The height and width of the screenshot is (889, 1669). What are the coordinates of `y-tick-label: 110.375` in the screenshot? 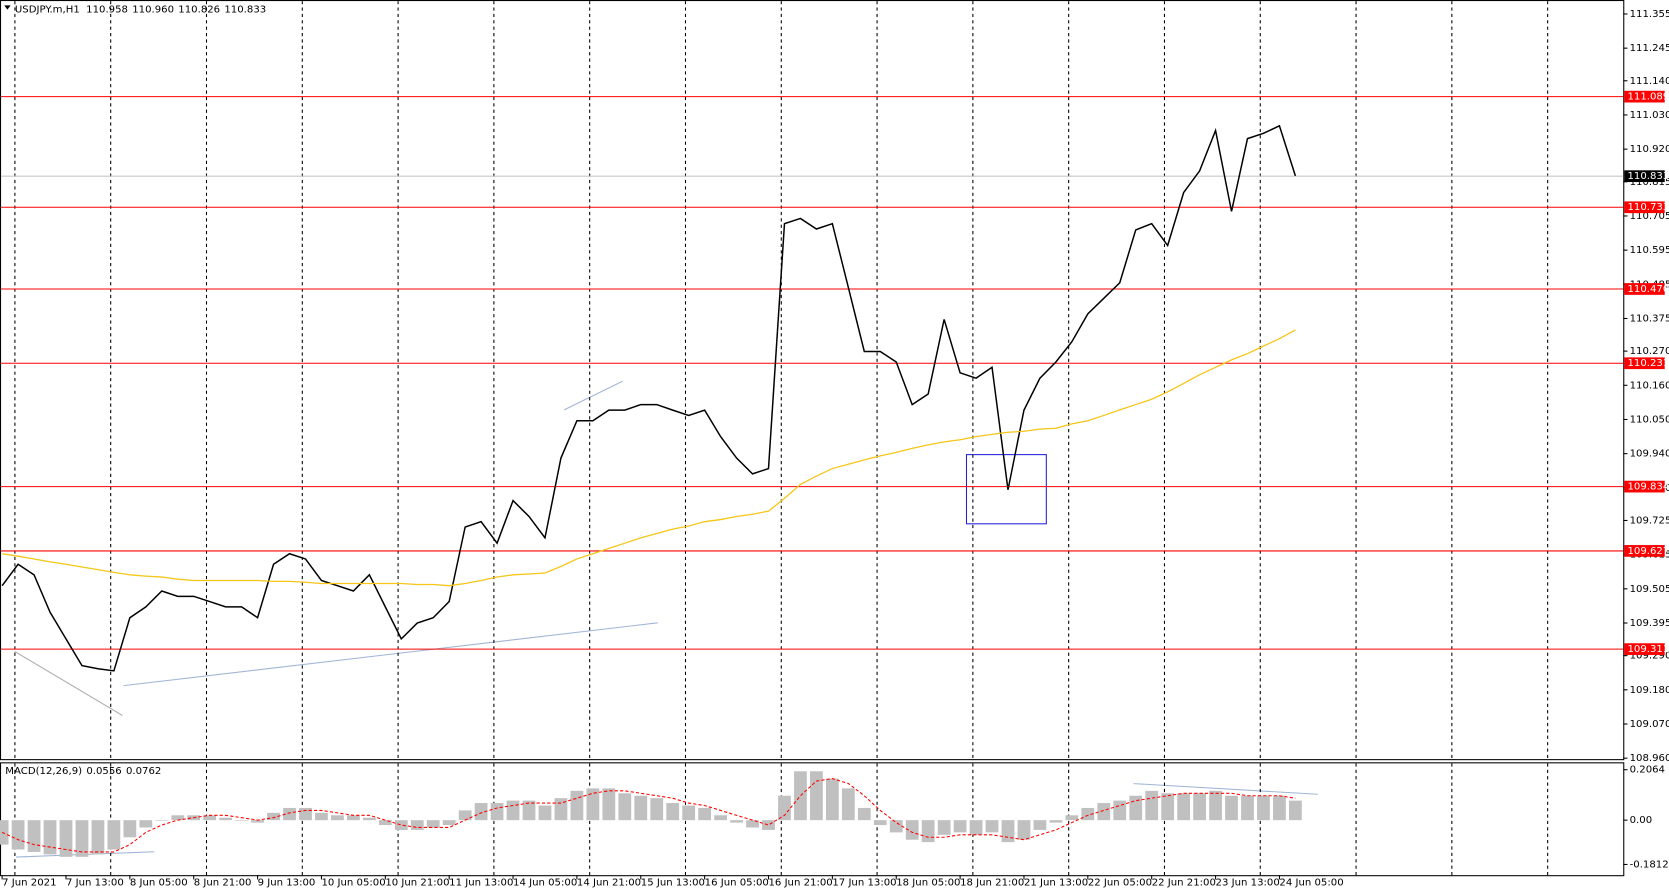 It's located at (1649, 318).